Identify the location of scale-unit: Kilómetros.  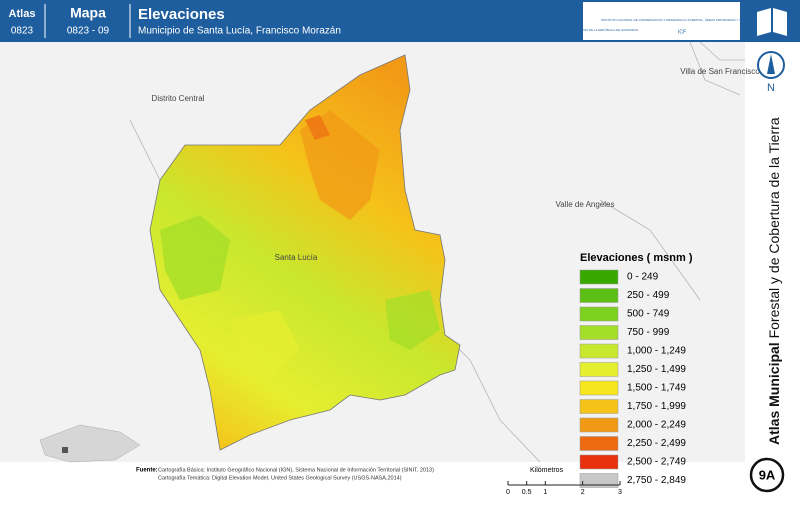
(547, 470).